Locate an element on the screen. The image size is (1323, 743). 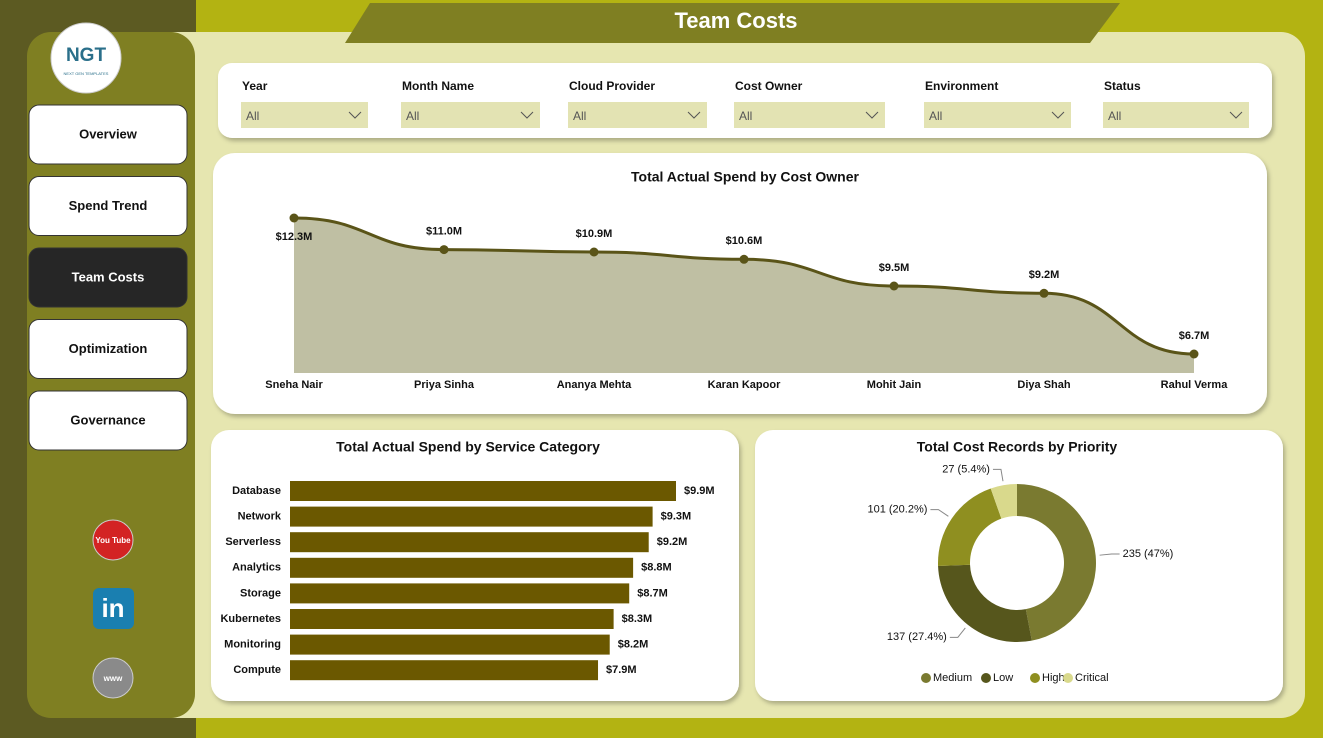
social-label: in is located at coordinates (112, 608).